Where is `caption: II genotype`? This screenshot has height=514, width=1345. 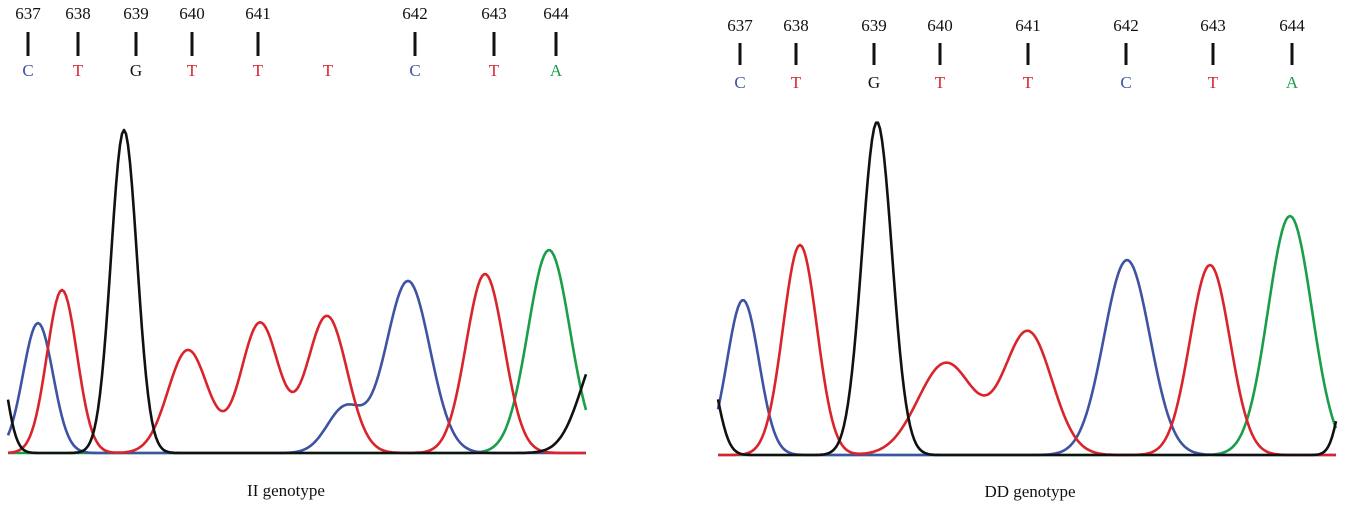
caption: II genotype is located at coordinates (286, 490).